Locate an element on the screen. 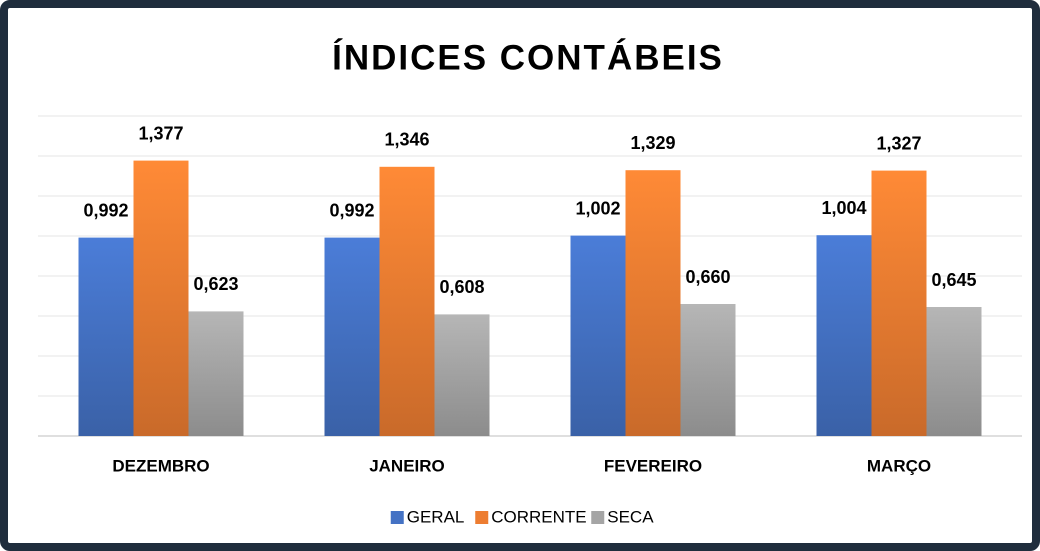 This screenshot has width=1040, height=551. x-tick-label: DEZEMBRO is located at coordinates (160, 465).